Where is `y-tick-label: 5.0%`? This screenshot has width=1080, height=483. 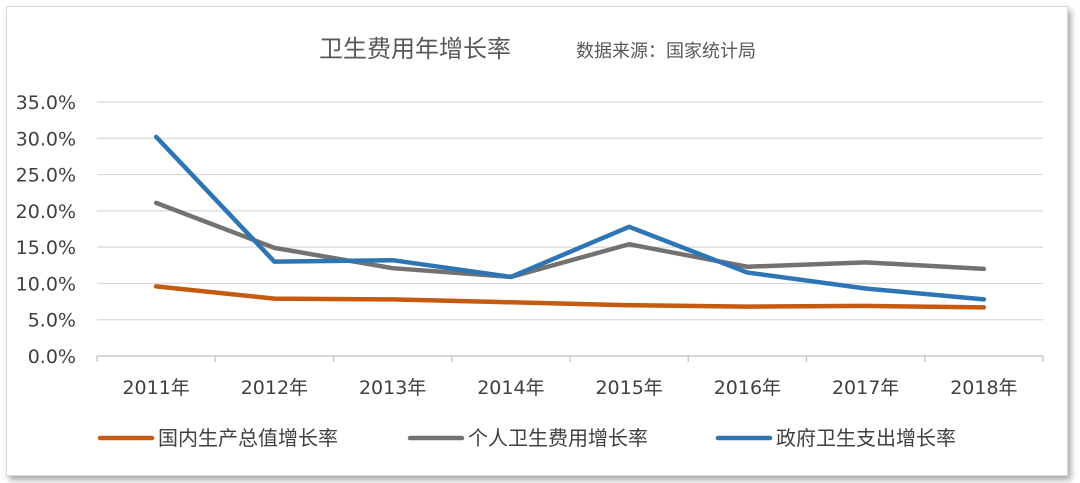 y-tick-label: 5.0% is located at coordinates (52, 321).